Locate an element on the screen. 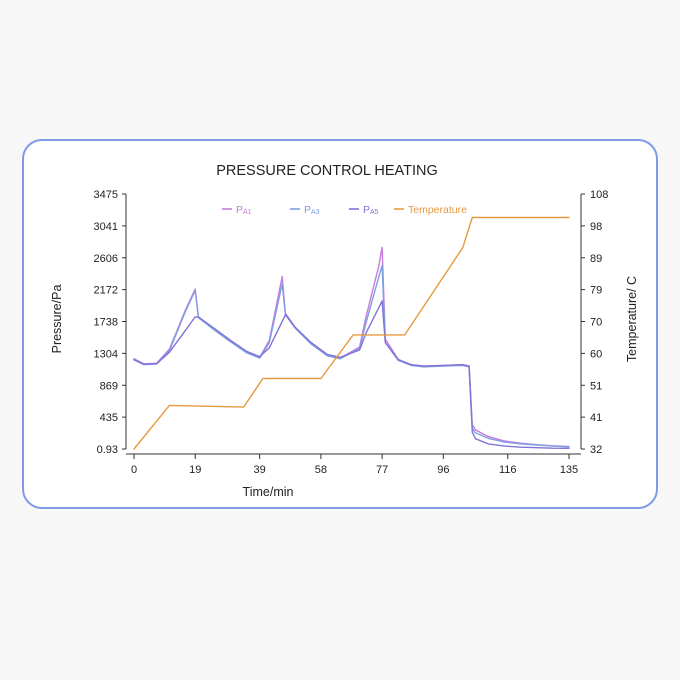 The height and width of the screenshot is (680, 680). legend-label: PA1 is located at coordinates (244, 210).